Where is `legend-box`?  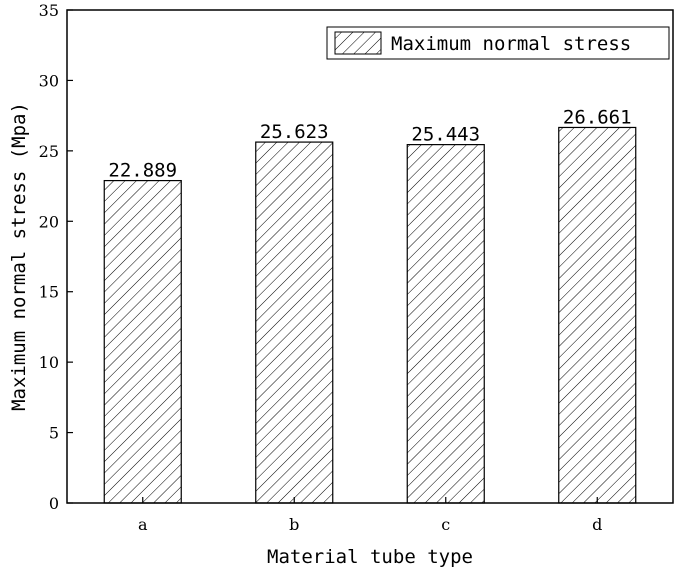
legend-box is located at coordinates (498, 43).